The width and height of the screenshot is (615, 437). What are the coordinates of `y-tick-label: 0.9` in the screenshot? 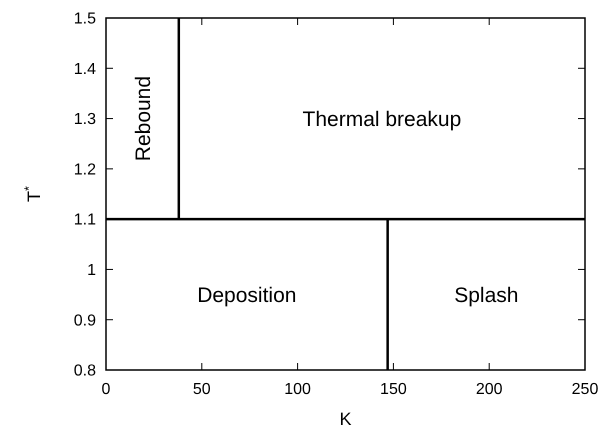 It's located at (85, 321).